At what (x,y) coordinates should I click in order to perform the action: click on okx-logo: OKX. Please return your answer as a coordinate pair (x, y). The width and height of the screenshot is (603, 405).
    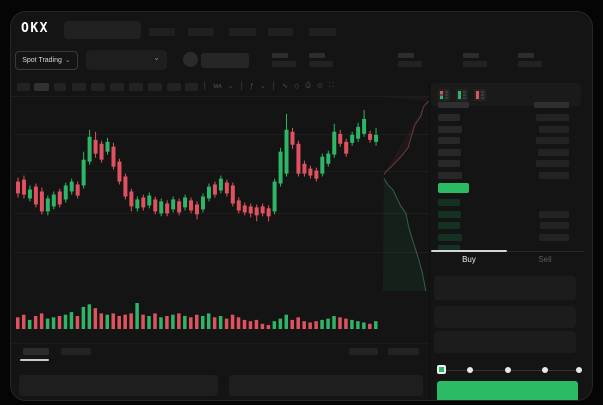
    Looking at the image, I should click on (35, 28).